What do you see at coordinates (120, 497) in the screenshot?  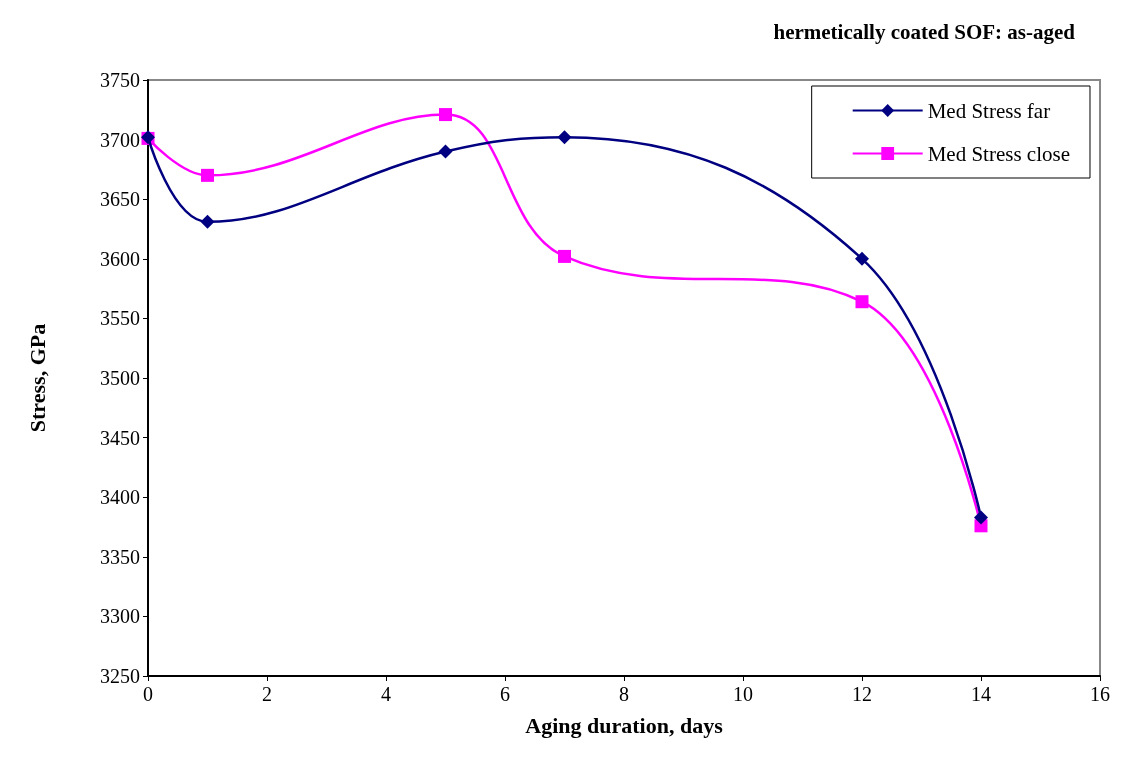 I see `y-tick-label: 3400` at bounding box center [120, 497].